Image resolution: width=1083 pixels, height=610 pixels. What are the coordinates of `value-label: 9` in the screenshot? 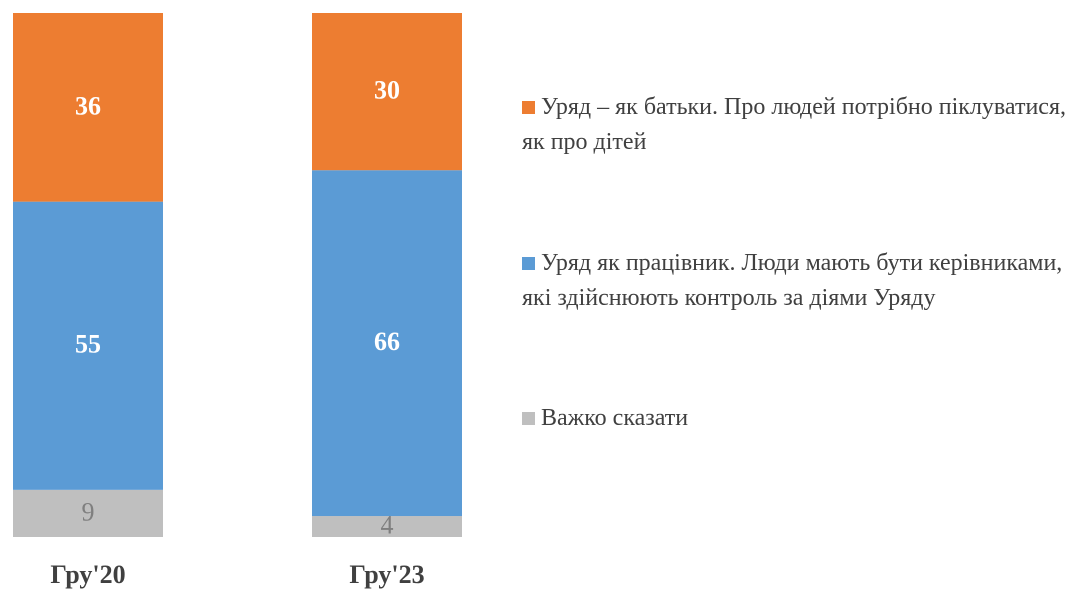 It's located at (88, 511).